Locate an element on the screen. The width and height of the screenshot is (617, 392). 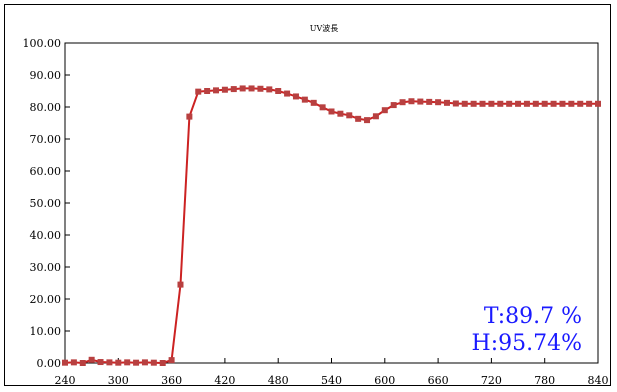
x-tick-label: 360 is located at coordinates (171, 380).